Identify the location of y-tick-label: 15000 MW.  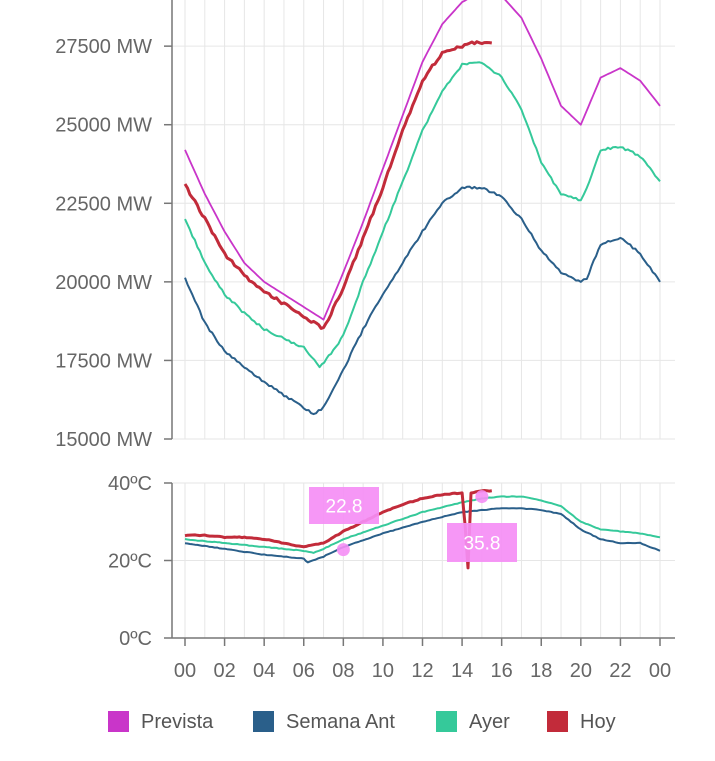
(103, 440).